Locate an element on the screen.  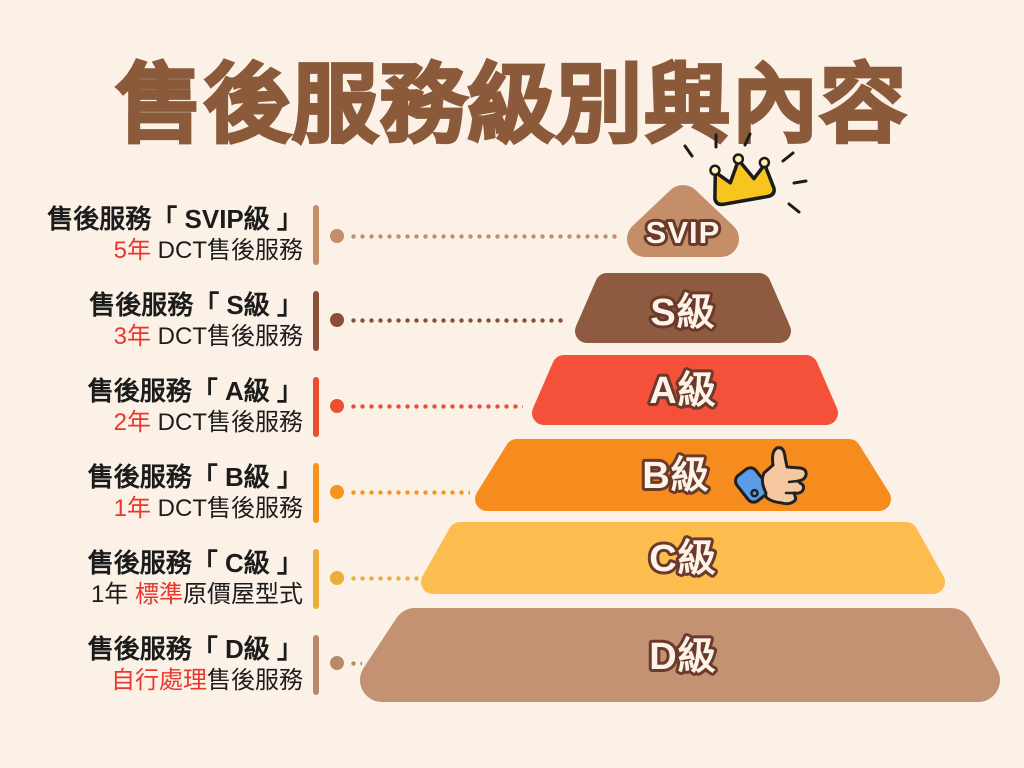
pyramid-label-c: C級 is located at coordinates (682, 559).